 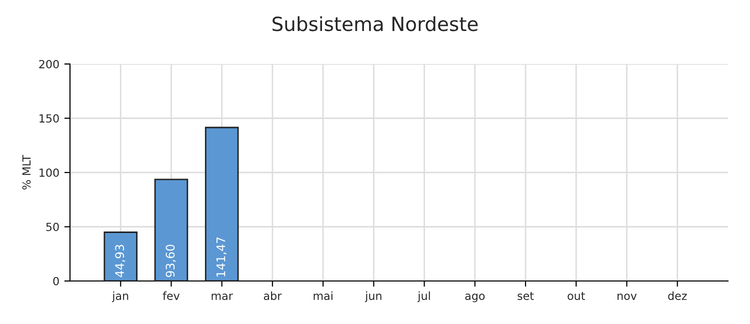 What do you see at coordinates (475, 298) in the screenshot?
I see `x-tick-label: ago` at bounding box center [475, 298].